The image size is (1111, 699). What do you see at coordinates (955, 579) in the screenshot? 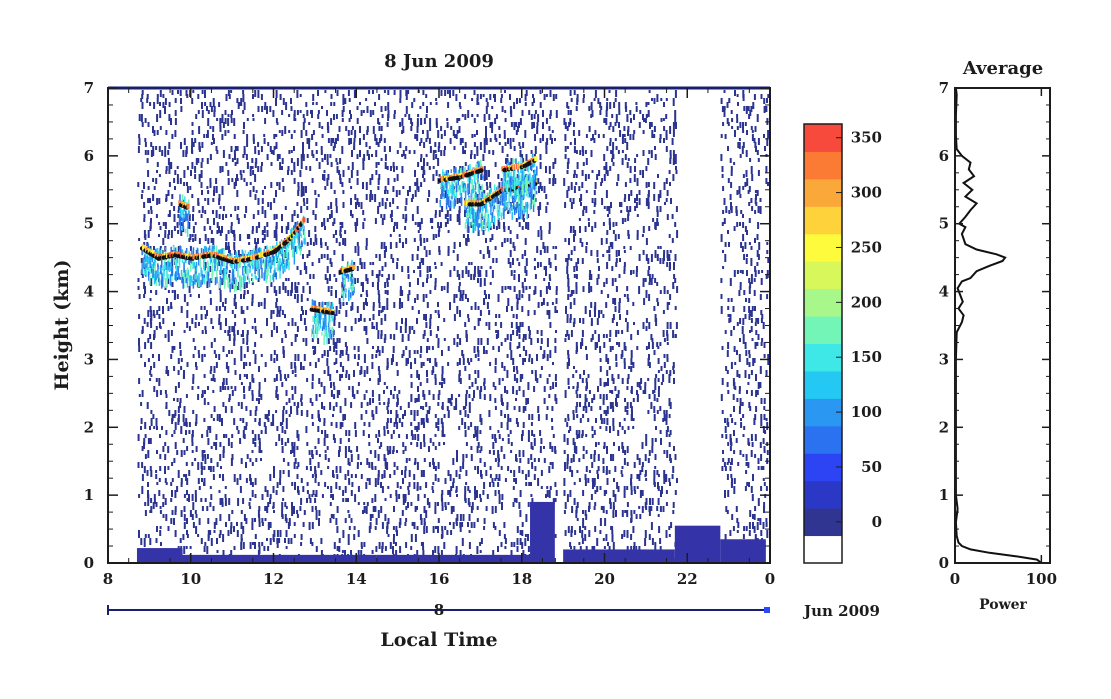
I see `profile-x-tick-label: 0` at bounding box center [955, 579].